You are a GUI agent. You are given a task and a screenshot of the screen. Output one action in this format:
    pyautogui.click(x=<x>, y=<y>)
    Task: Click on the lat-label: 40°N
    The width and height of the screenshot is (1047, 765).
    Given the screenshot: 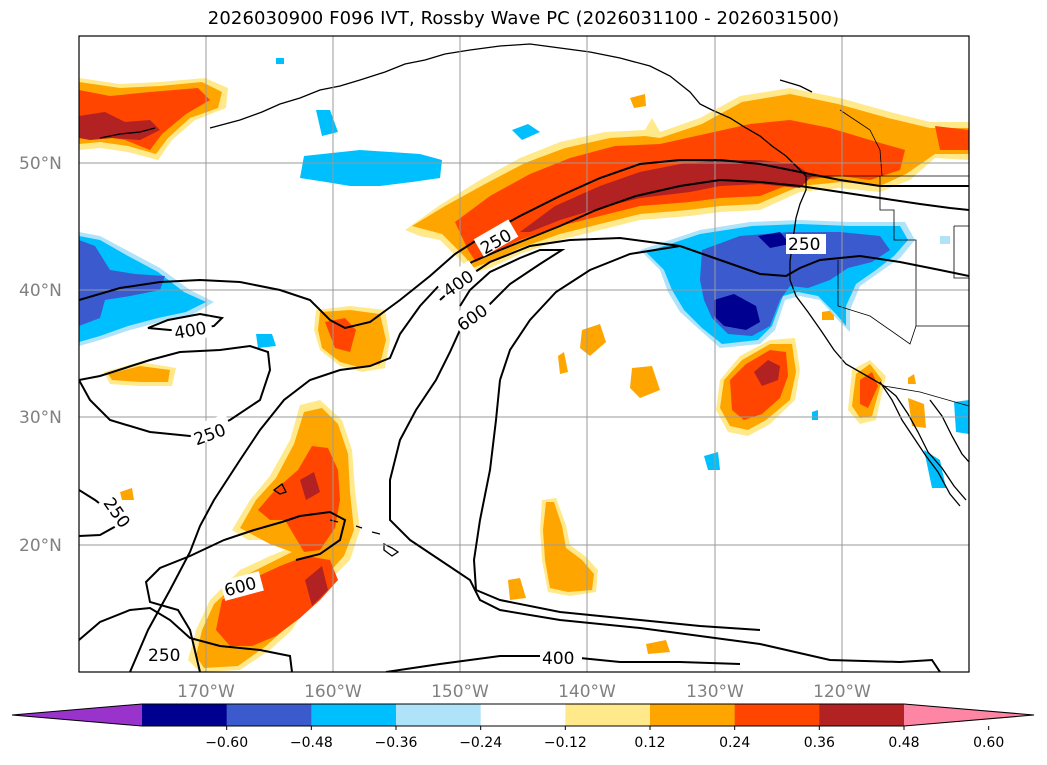 What is the action you would take?
    pyautogui.click(x=40, y=291)
    